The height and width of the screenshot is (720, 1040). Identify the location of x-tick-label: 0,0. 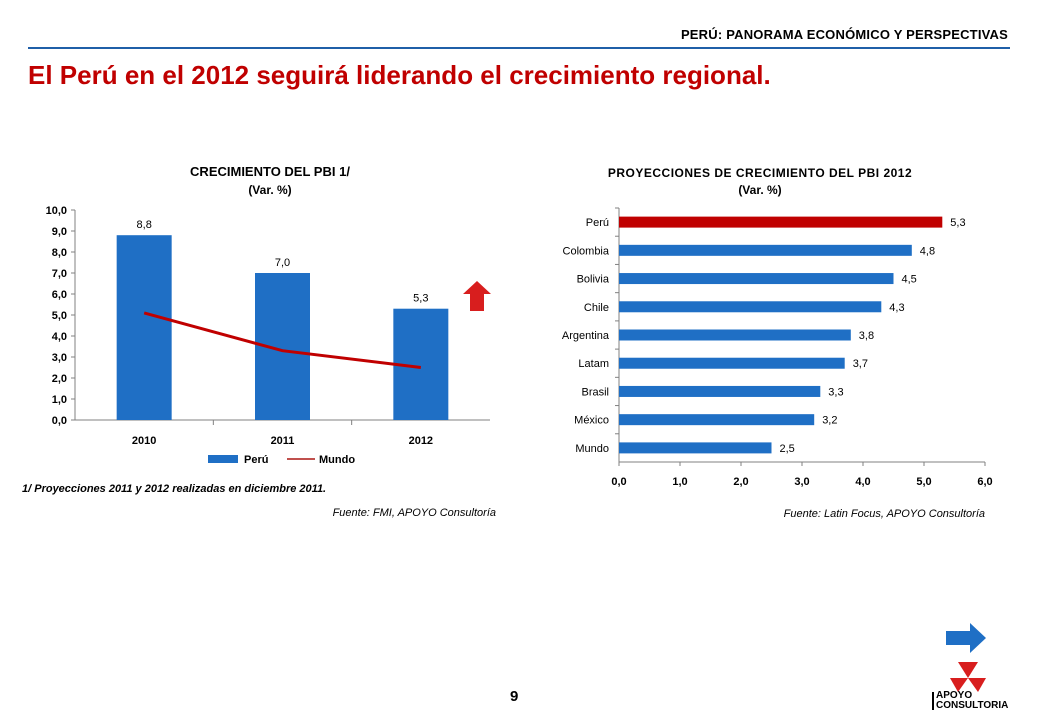
(618, 482).